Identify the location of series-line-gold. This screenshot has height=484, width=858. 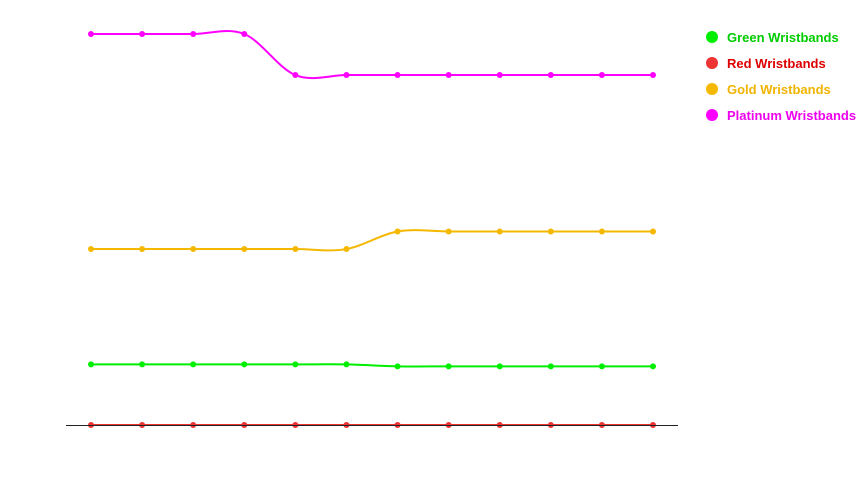
(372, 240).